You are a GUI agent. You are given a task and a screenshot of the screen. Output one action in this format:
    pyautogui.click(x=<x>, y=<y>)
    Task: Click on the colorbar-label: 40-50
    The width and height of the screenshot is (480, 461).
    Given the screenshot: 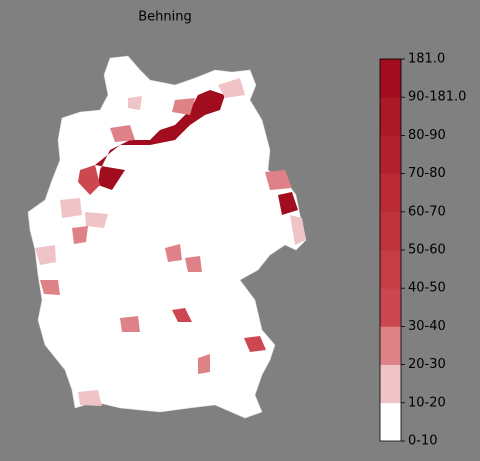 What is the action you would take?
    pyautogui.click(x=427, y=288)
    